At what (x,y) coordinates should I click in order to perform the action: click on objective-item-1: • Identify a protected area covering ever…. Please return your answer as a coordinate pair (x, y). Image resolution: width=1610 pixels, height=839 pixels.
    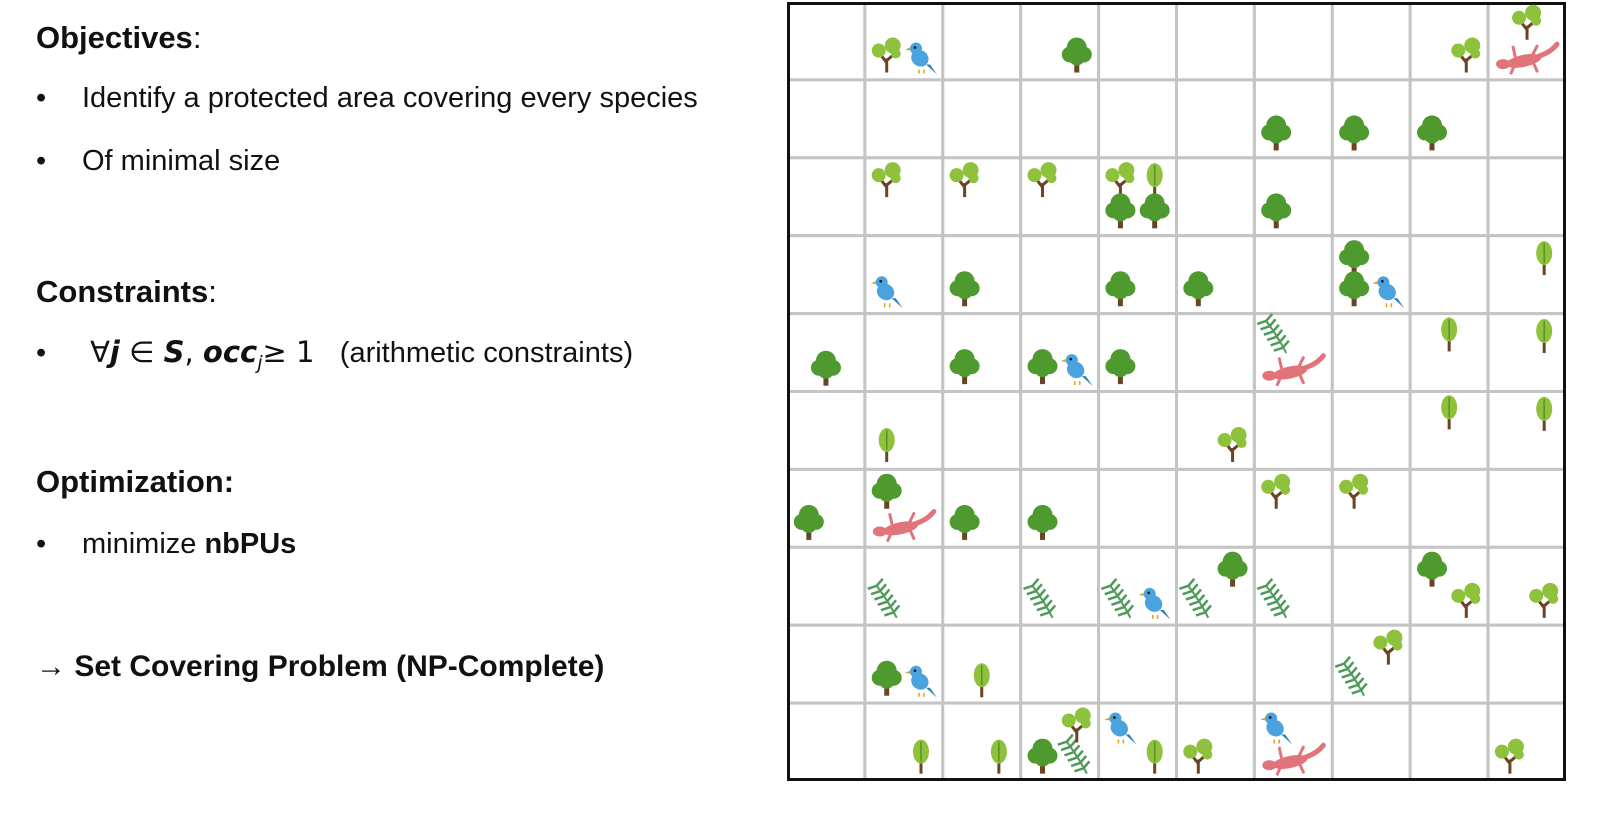
    Looking at the image, I should click on (367, 98).